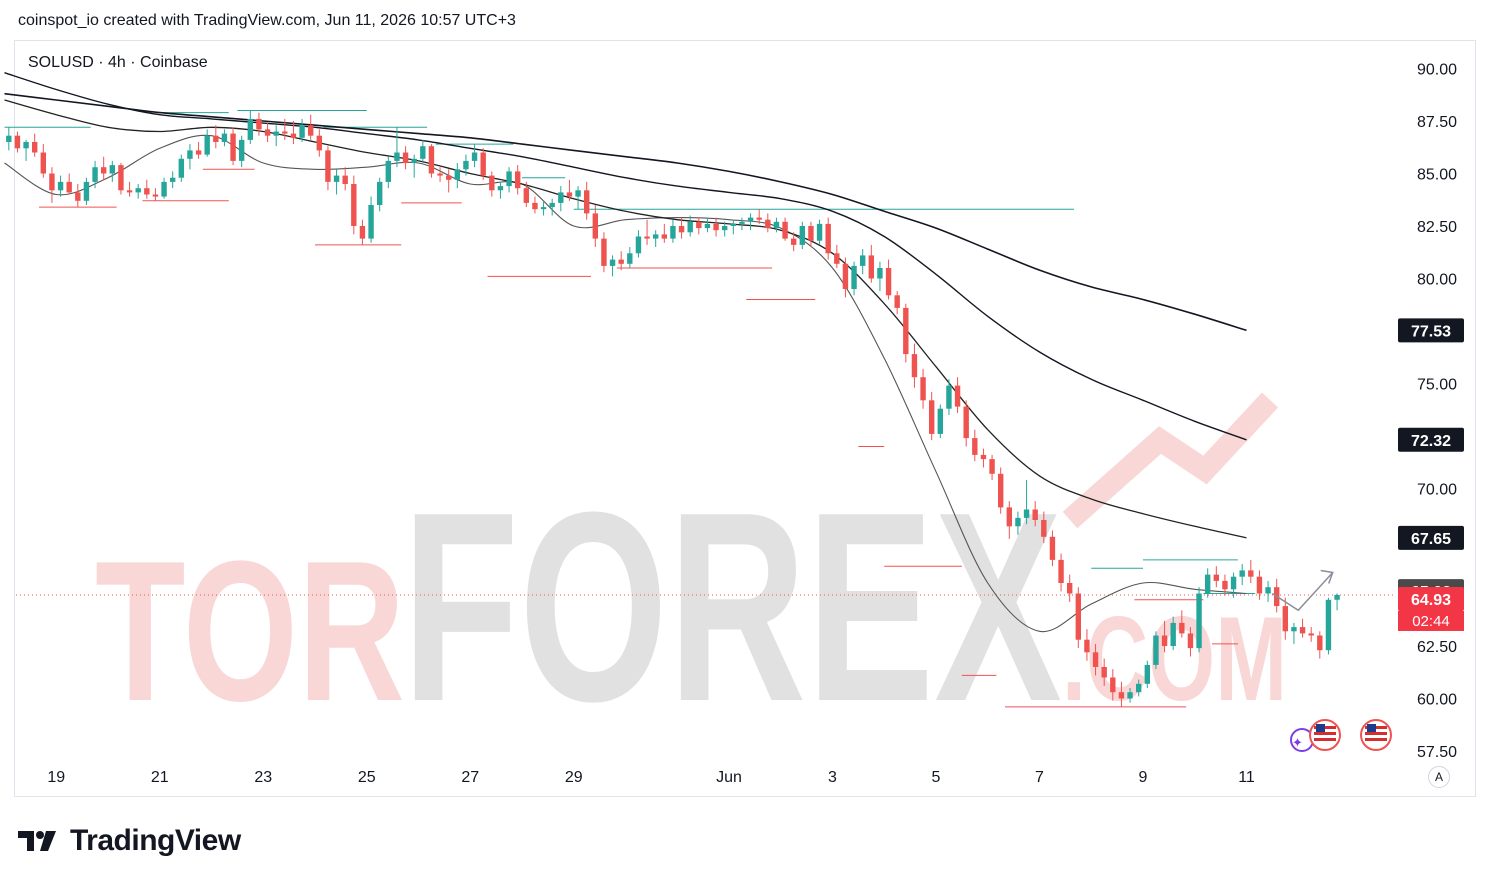  I want to click on projection-arrow, so click(1302, 590).